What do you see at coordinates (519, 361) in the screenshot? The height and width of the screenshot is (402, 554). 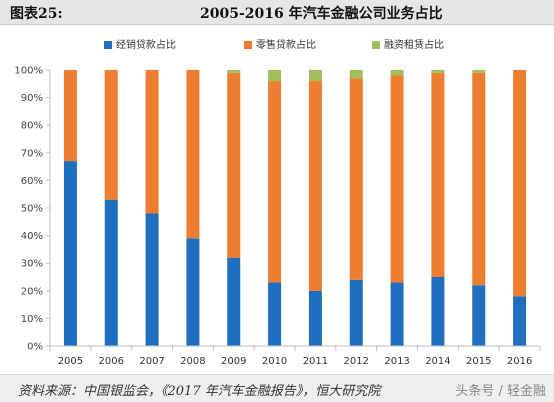 I see `x-tick-label: 2016` at bounding box center [519, 361].